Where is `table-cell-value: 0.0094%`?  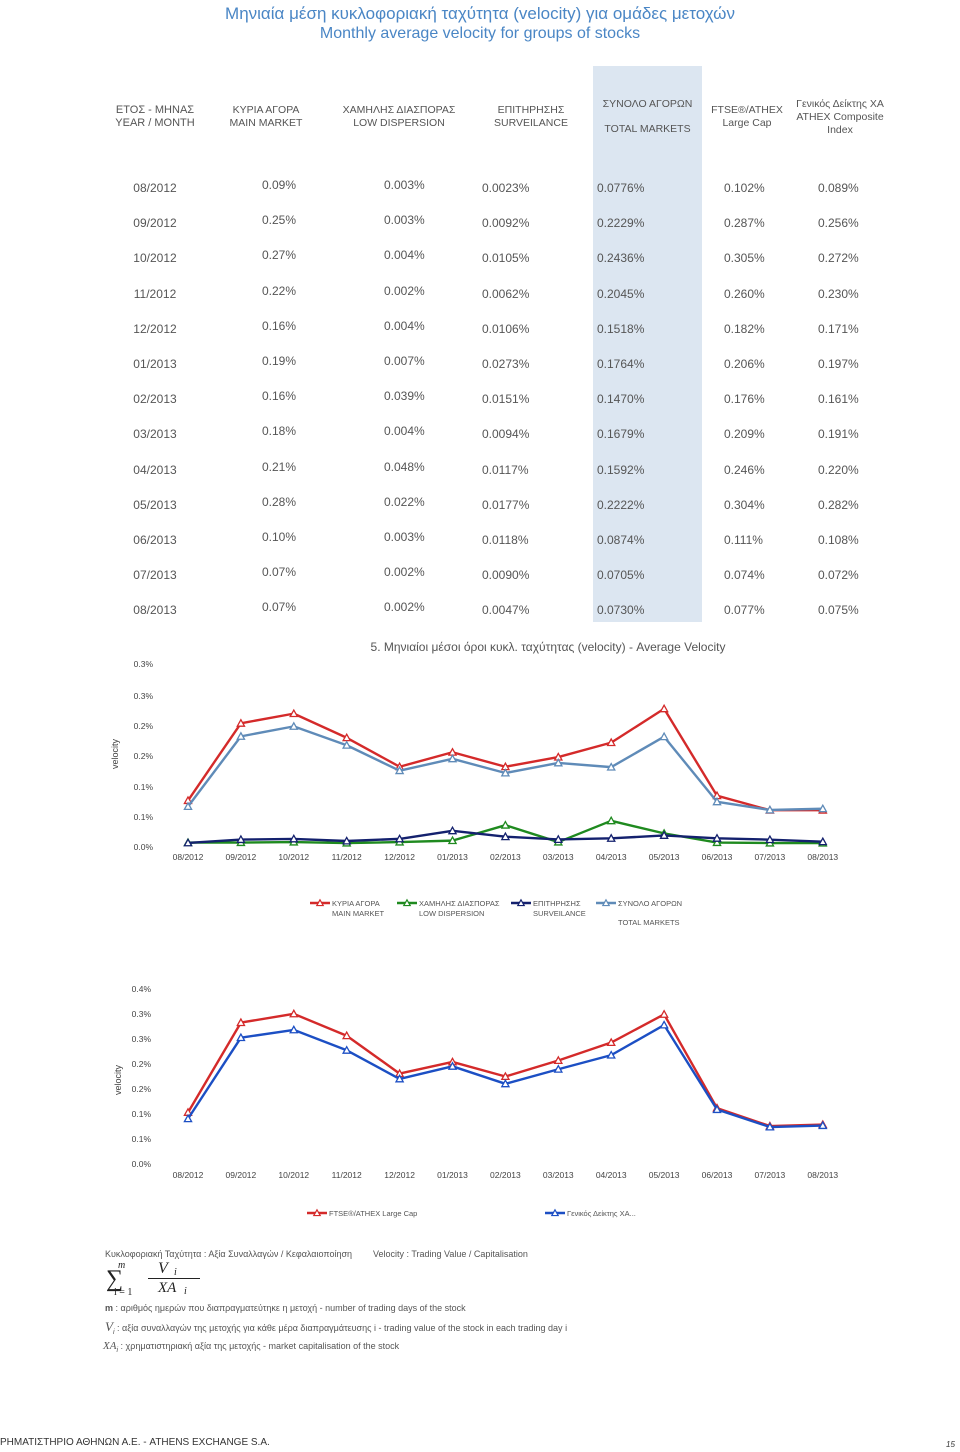 table-cell-value: 0.0094% is located at coordinates (506, 434).